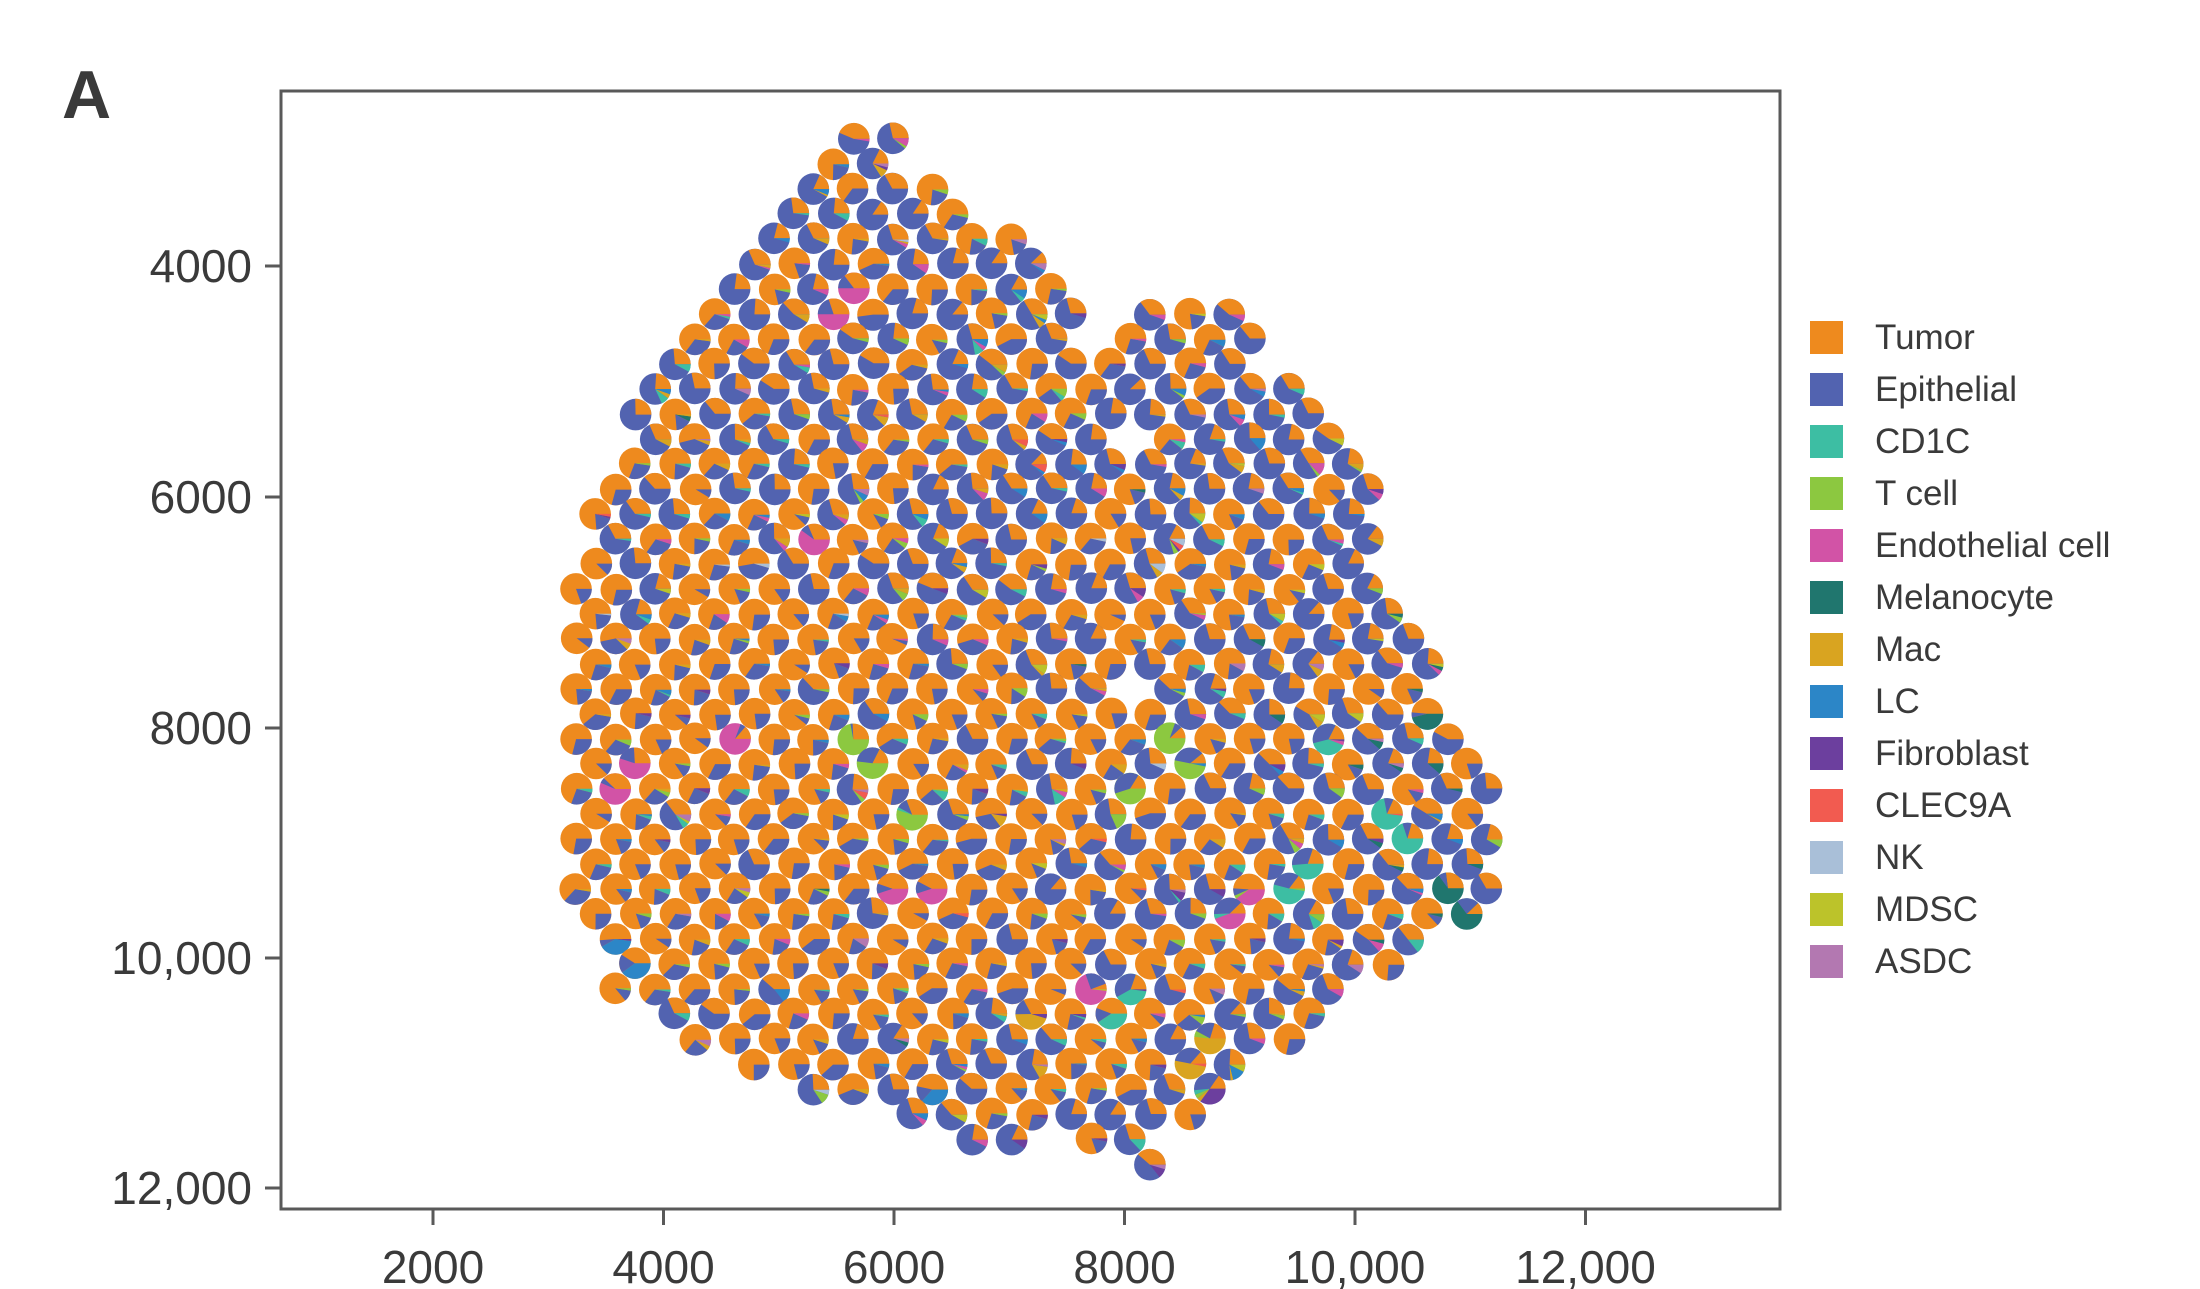 The height and width of the screenshot is (1289, 2200). Describe the element at coordinates (1922, 441) in the screenshot. I see `svg-text: CD1C` at that location.